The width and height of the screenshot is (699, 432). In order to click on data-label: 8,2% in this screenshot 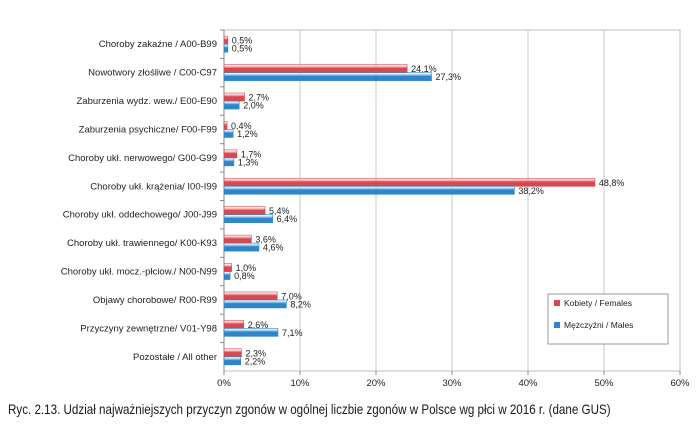, I will do `click(300, 304)`.